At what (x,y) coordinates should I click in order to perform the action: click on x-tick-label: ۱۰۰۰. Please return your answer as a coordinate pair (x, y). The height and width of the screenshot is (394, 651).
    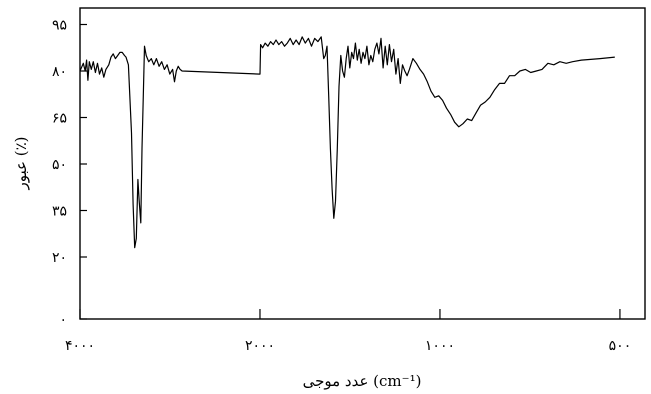
    Looking at the image, I should click on (440, 346).